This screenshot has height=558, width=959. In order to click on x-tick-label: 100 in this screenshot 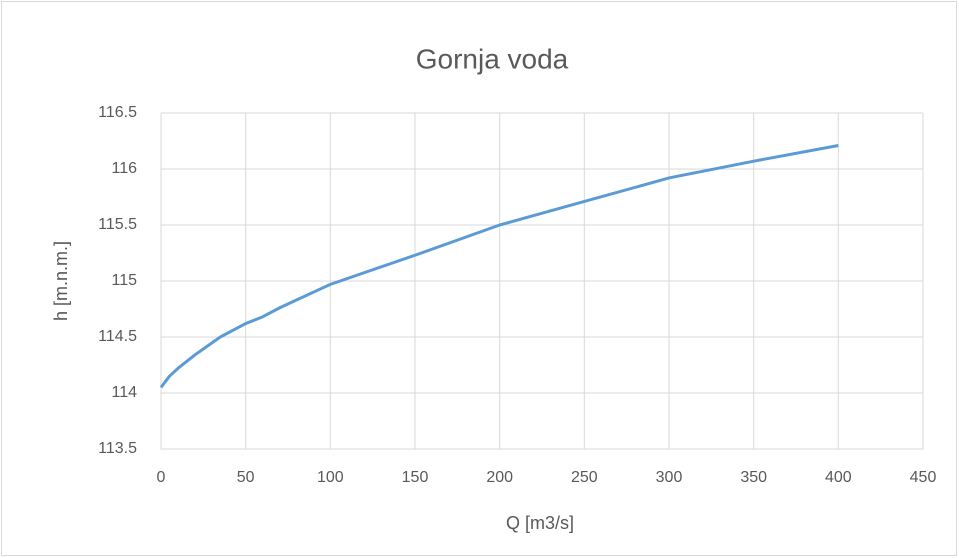, I will do `click(330, 477)`.